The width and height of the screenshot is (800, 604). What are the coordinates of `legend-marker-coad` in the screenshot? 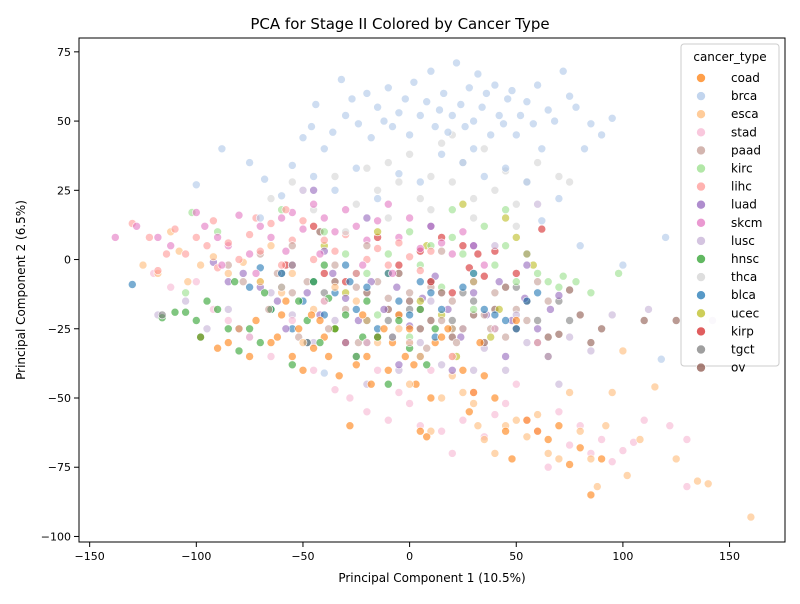 It's located at (701, 78).